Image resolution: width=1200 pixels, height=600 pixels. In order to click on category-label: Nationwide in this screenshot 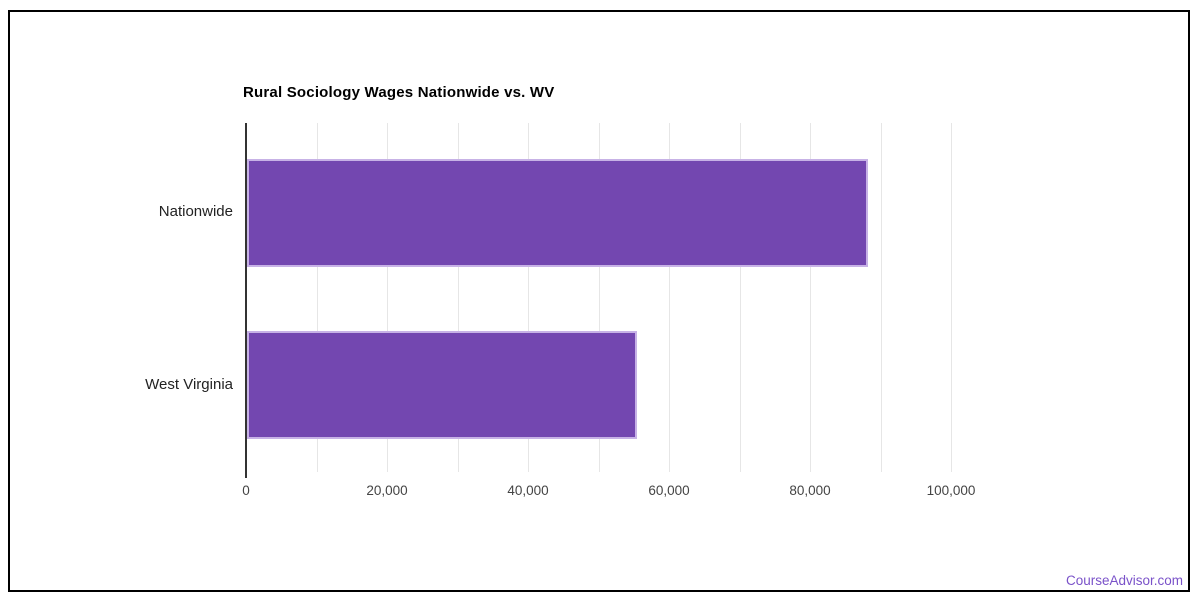, I will do `click(195, 211)`.